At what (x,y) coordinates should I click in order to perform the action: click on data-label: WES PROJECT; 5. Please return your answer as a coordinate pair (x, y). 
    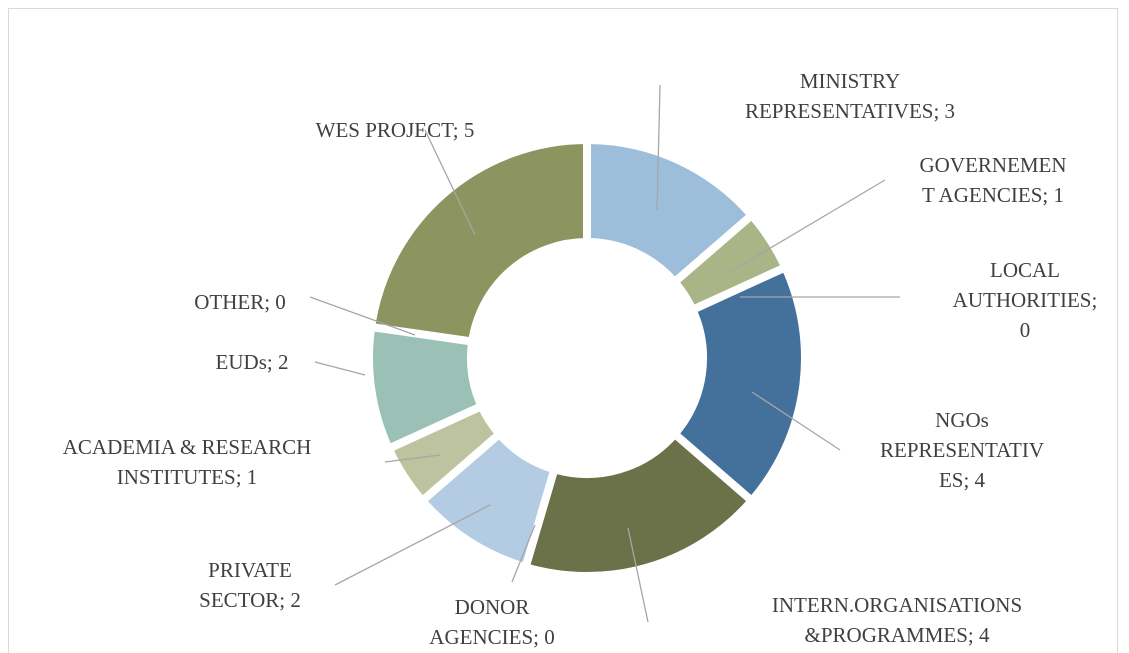
    Looking at the image, I should click on (395, 130).